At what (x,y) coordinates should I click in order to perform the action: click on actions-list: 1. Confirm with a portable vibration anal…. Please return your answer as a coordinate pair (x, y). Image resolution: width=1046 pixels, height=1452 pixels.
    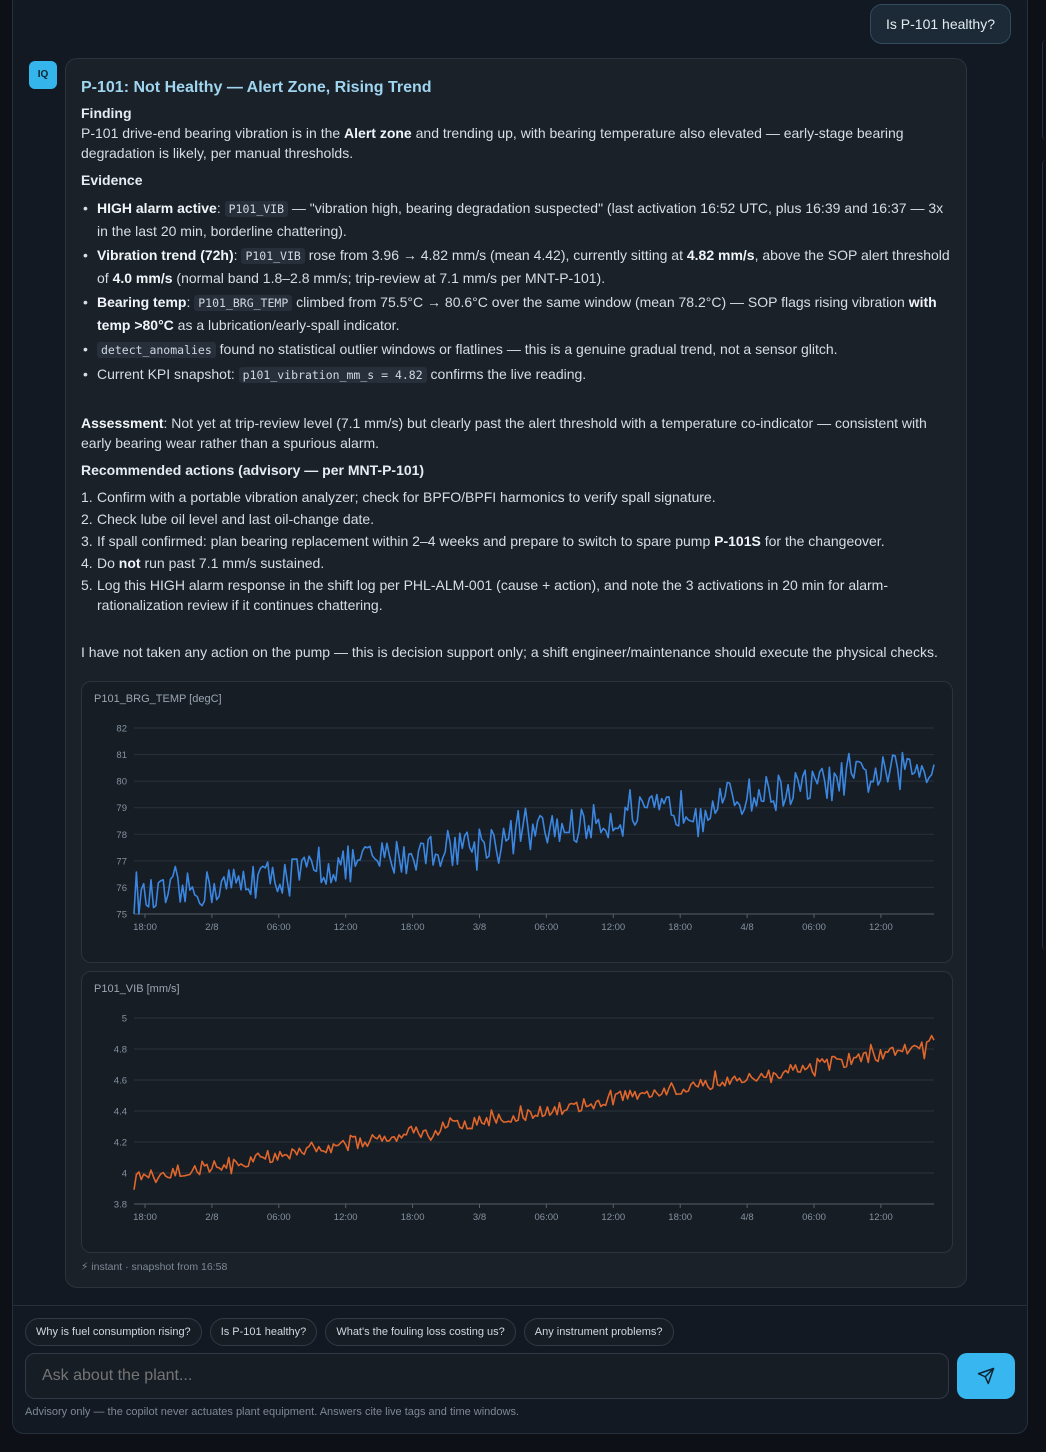
    Looking at the image, I should click on (517, 551).